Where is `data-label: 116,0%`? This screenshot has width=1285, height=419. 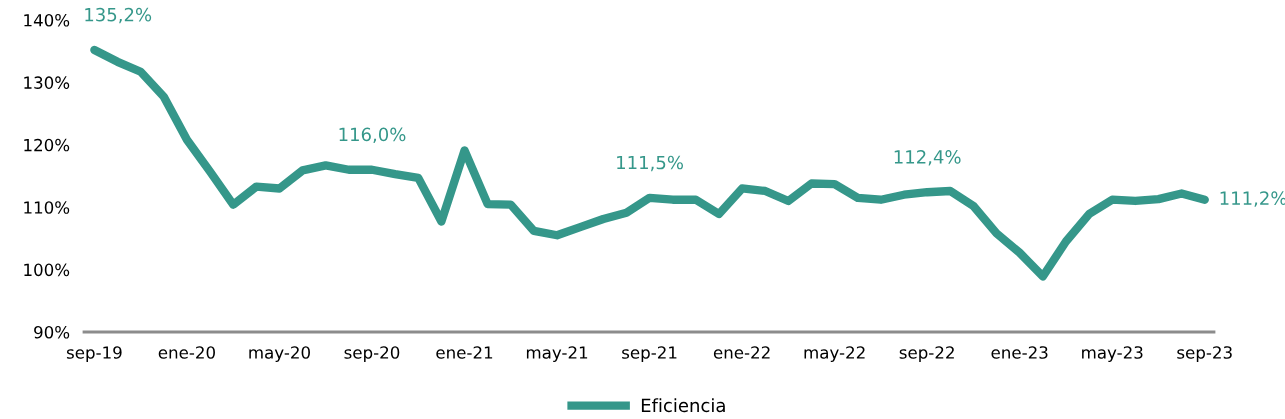
data-label: 116,0% is located at coordinates (372, 135).